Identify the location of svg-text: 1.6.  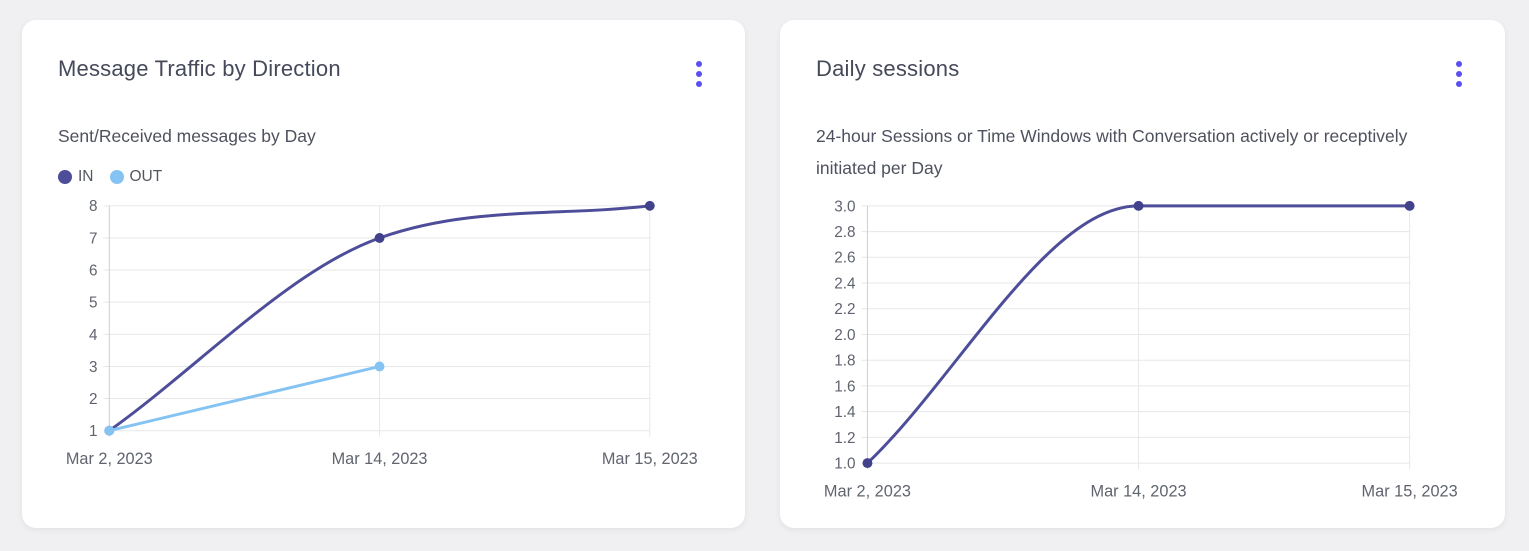
(844, 386).